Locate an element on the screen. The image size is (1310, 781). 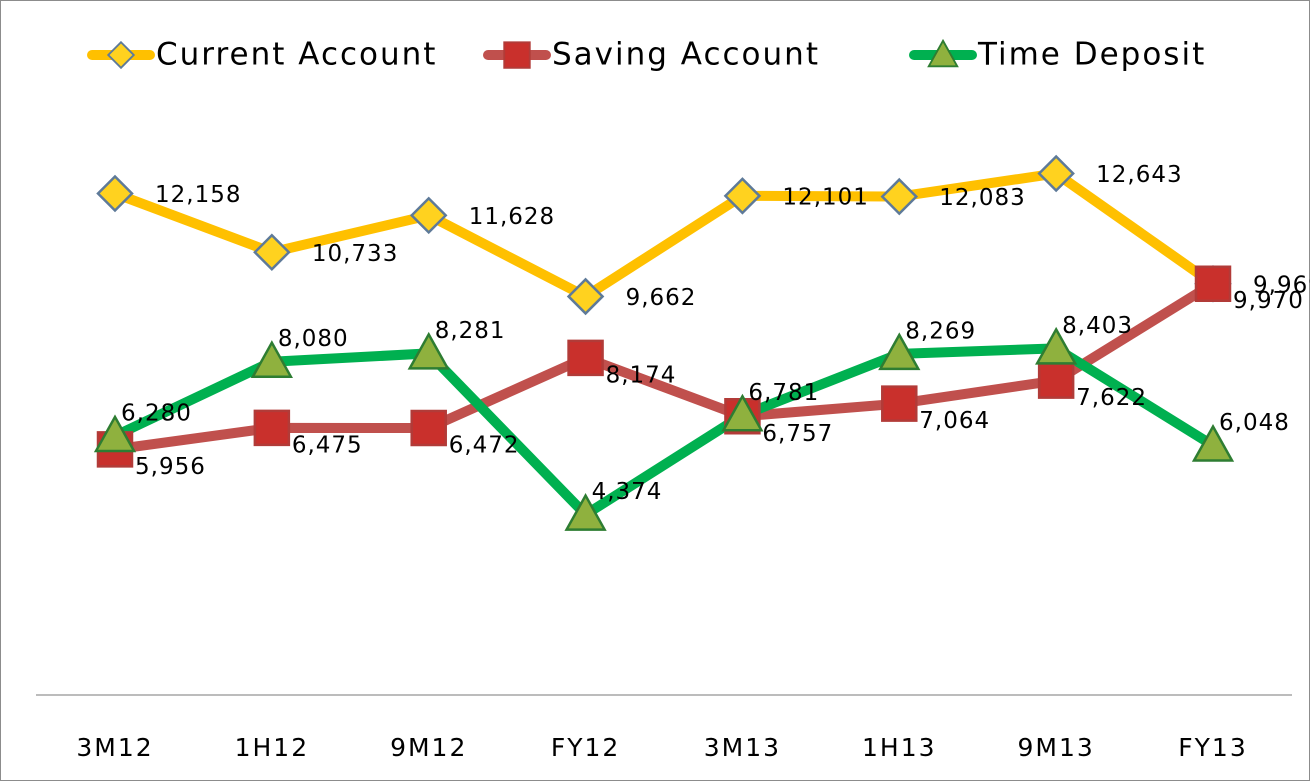
x-tick-label: 9M12 is located at coordinates (428, 747).